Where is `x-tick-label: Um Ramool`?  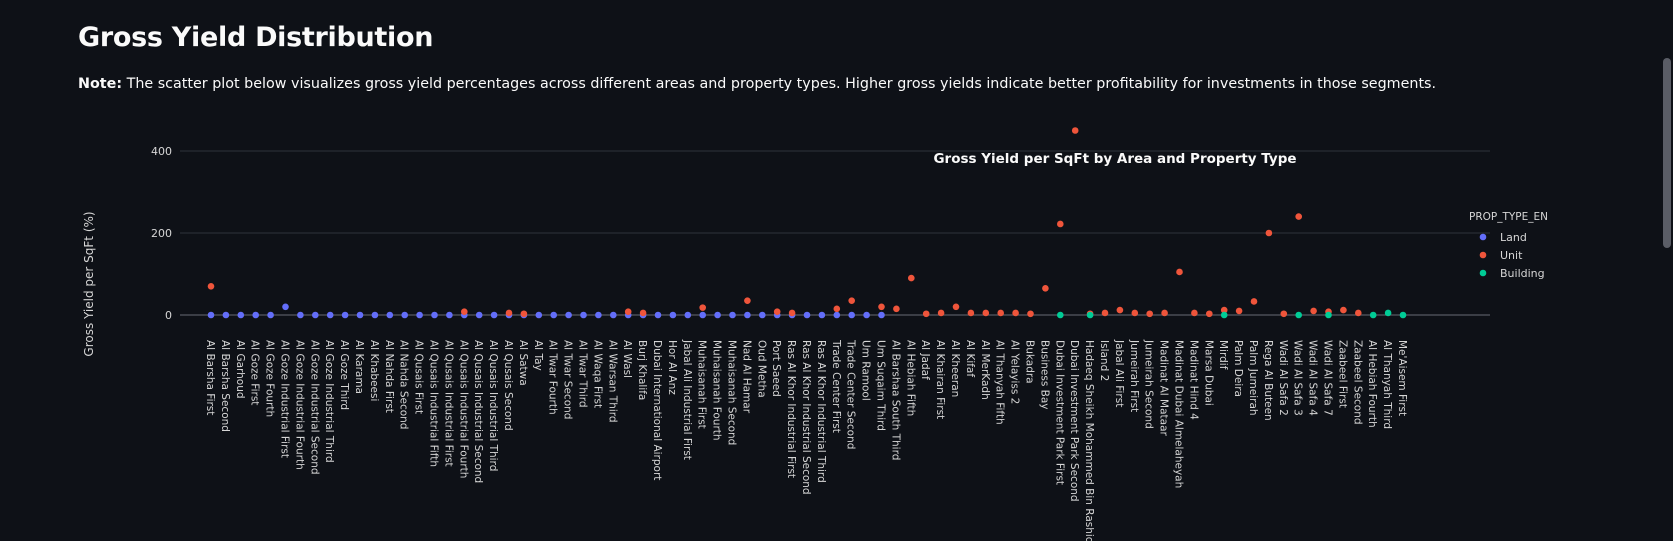 x-tick-label: Um Ramool is located at coordinates (866, 370).